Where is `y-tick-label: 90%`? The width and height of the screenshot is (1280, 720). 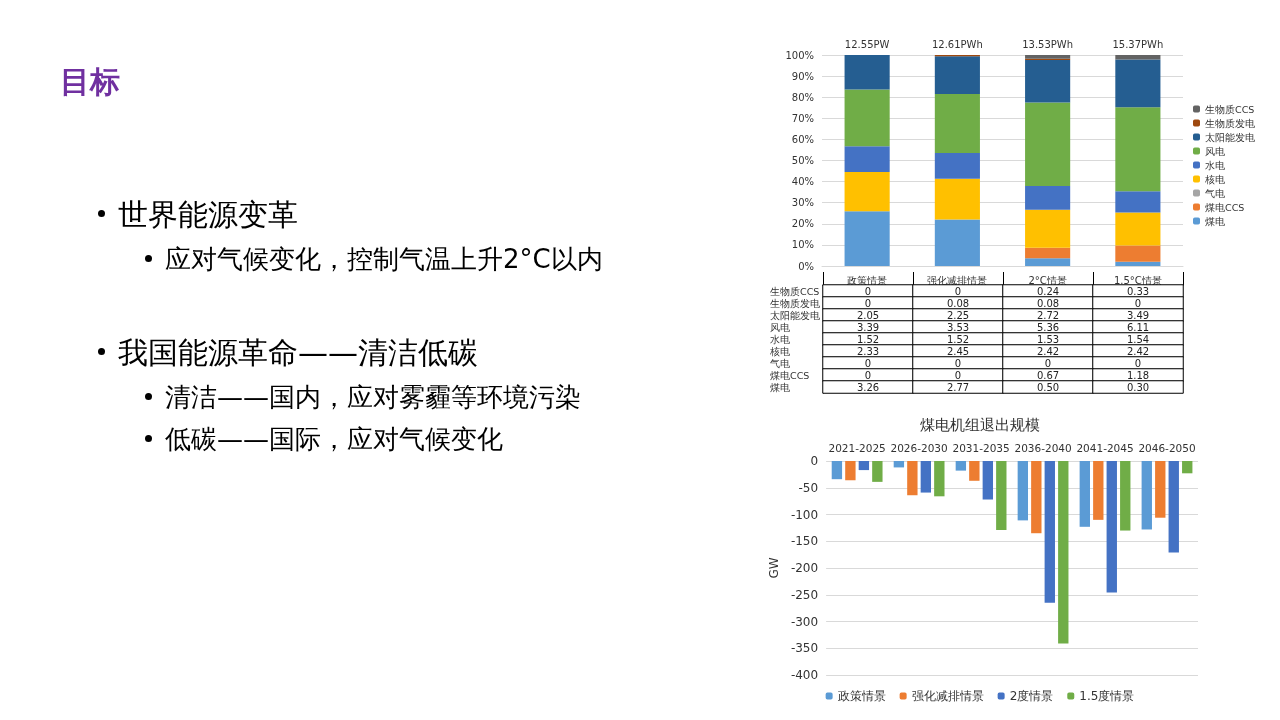
y-tick-label: 90% is located at coordinates (802, 76).